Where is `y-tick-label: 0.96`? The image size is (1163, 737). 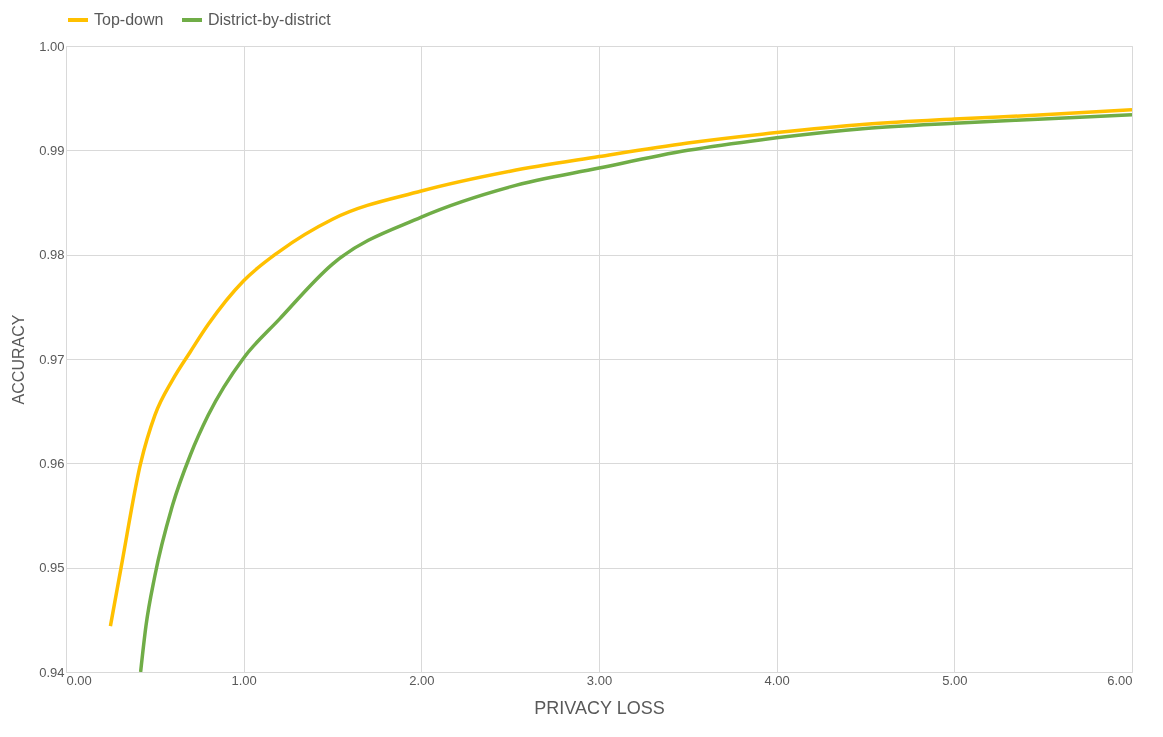 y-tick-label: 0.96 is located at coordinates (52, 463).